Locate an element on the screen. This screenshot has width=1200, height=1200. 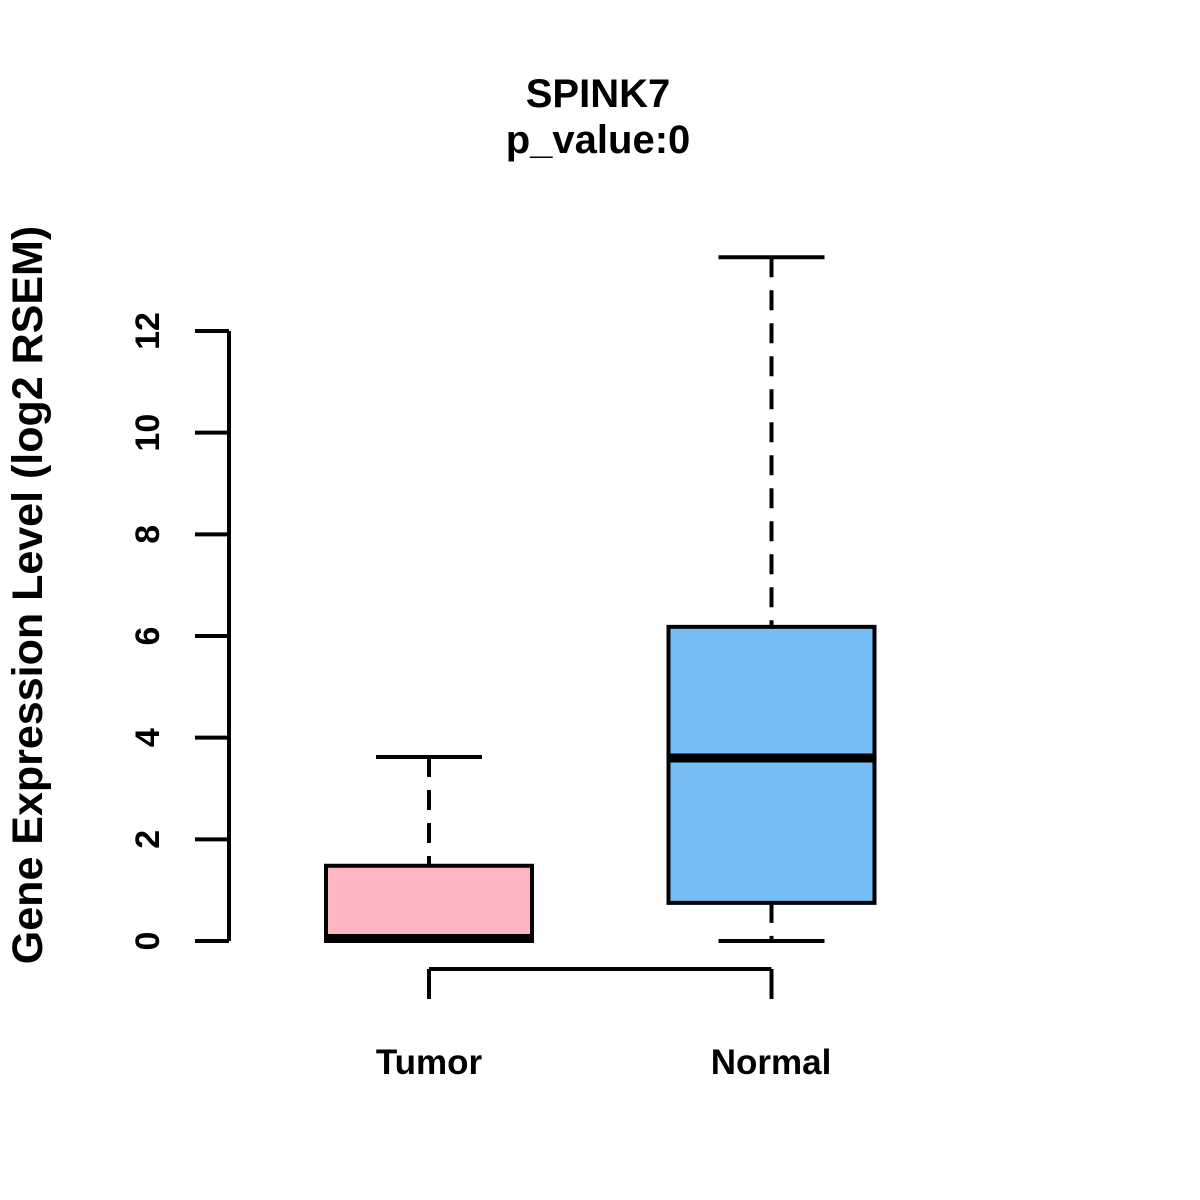
y-tick-label: 8 is located at coordinates (148, 534).